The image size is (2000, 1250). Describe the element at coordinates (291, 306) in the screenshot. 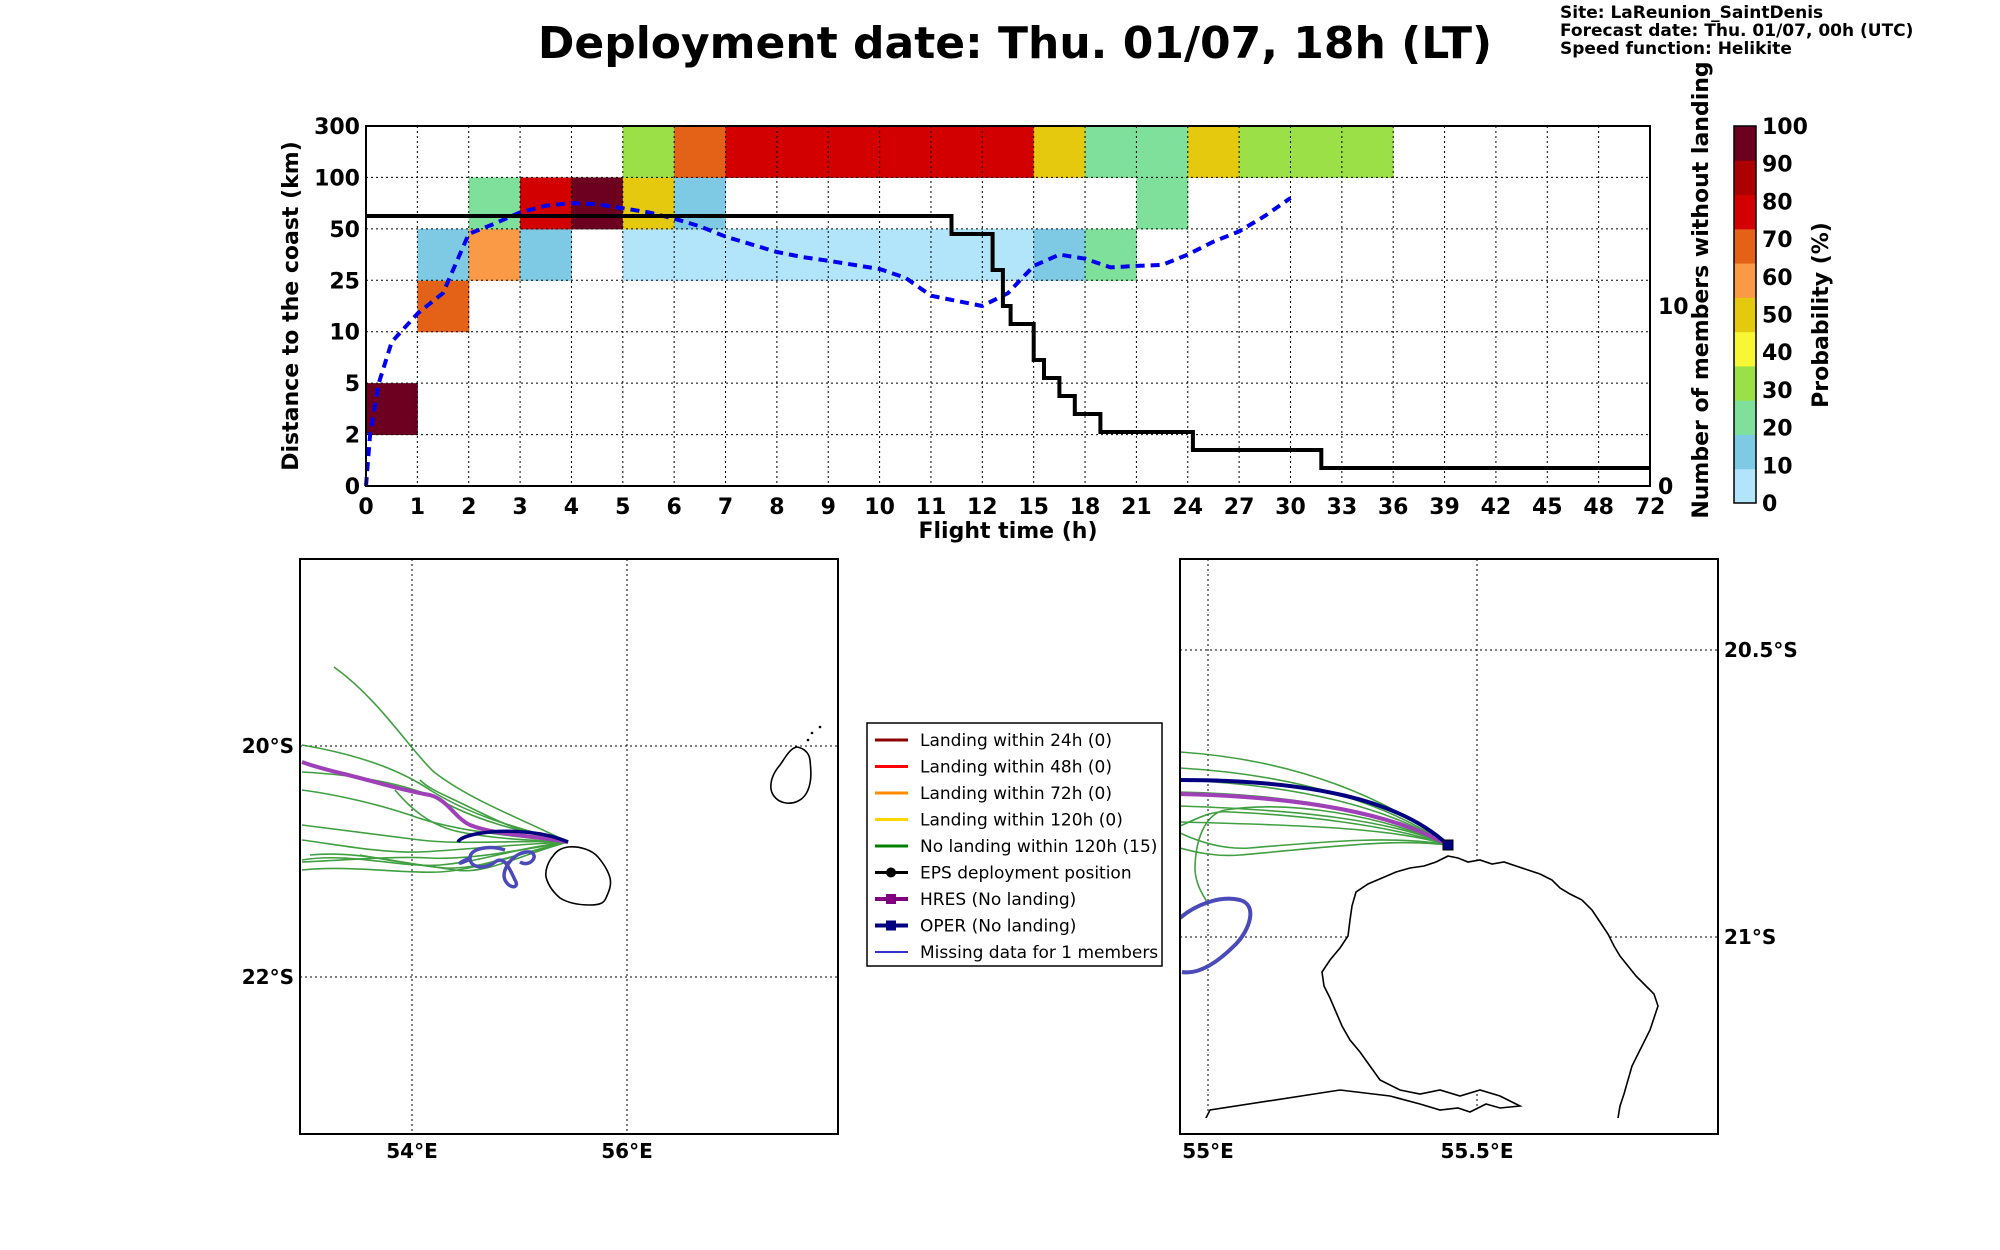

I see `y-axis-label: Distance to the coast (km)` at that location.